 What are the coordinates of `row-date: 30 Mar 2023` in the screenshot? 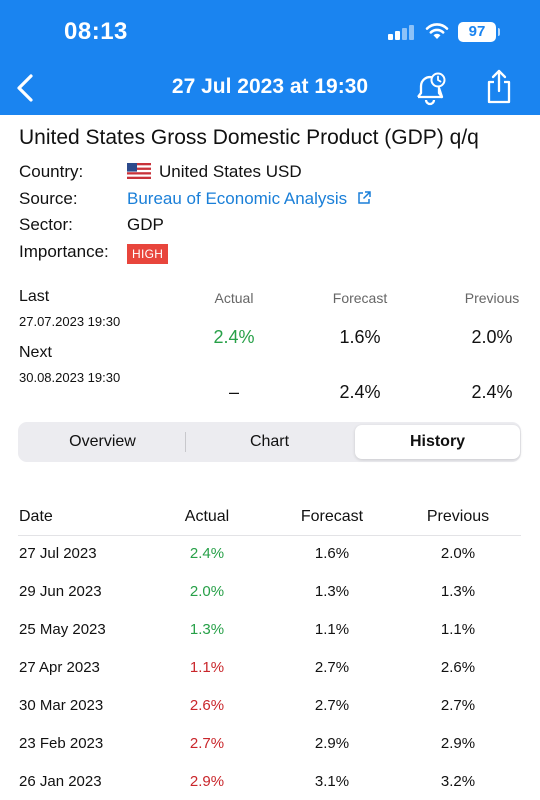 It's located at (61, 705).